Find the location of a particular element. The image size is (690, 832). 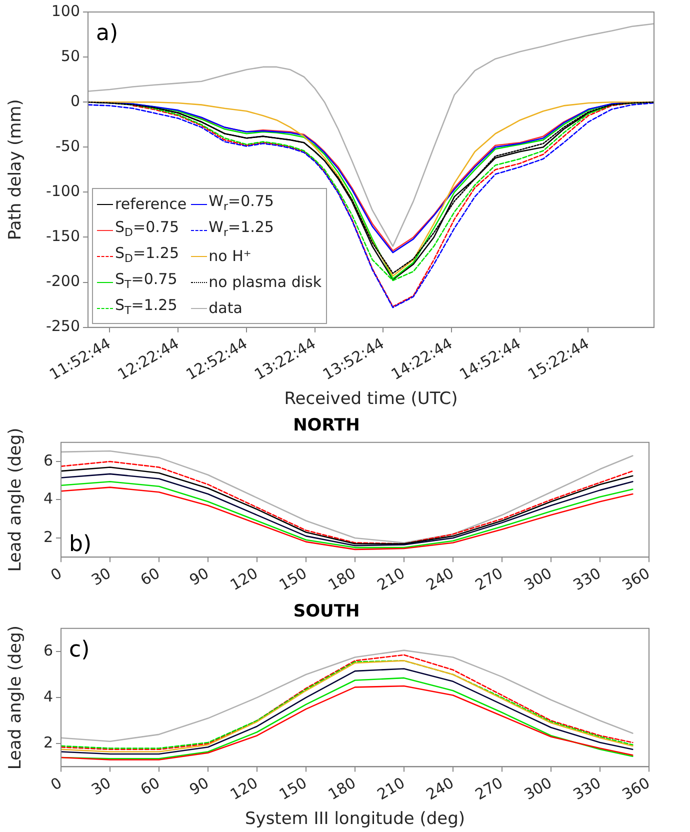

legend-label: reference is located at coordinates (151, 204).